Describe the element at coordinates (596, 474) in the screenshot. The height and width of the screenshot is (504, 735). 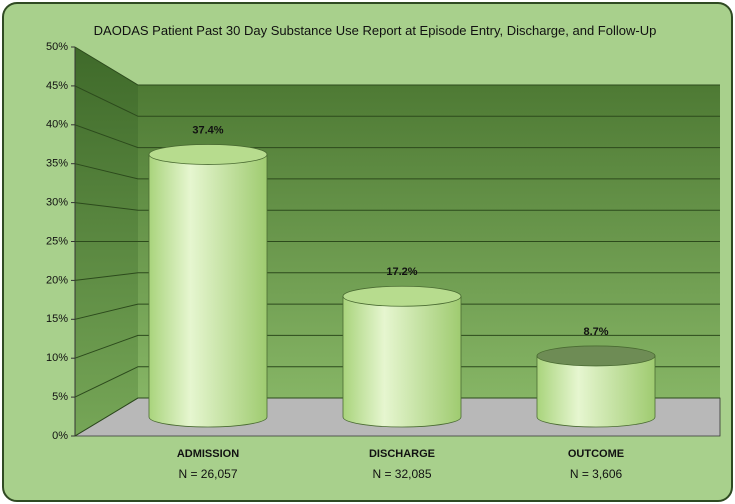
I see `x-tick-note: N = 3,606` at that location.